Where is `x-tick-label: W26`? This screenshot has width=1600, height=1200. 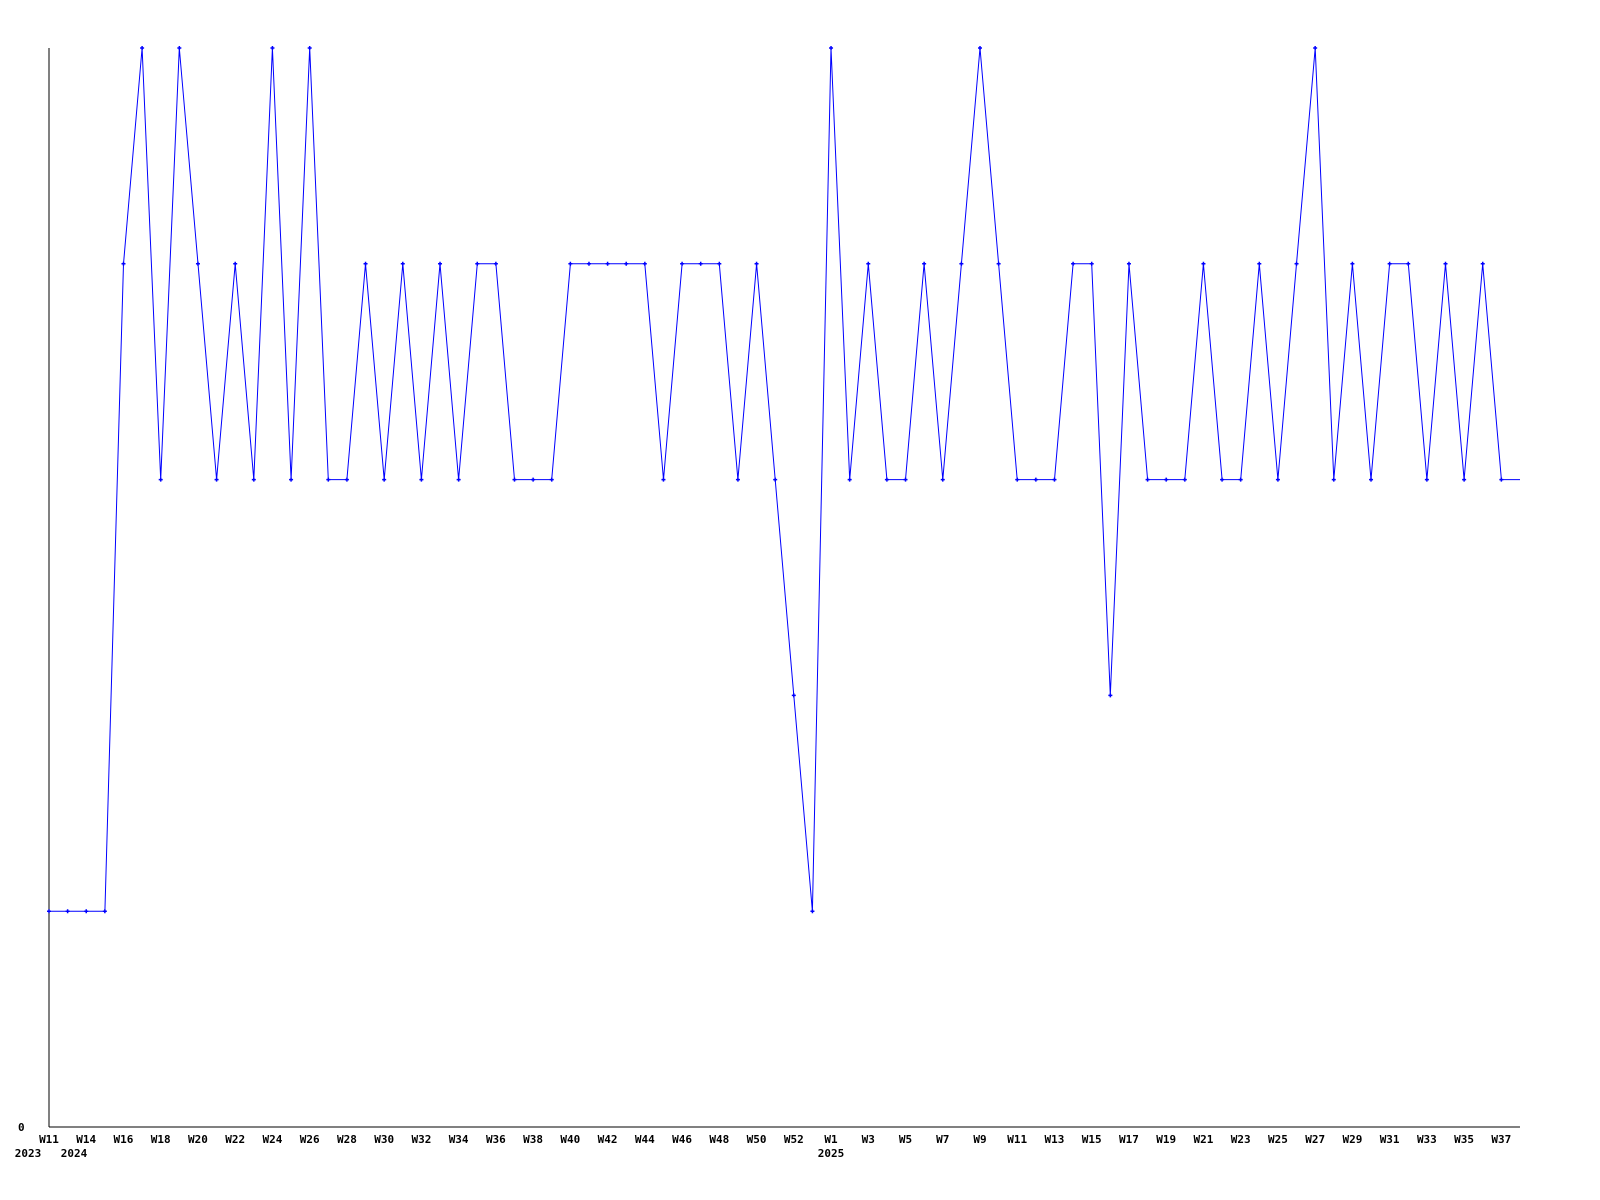
x-tick-label: W26 is located at coordinates (310, 1139).